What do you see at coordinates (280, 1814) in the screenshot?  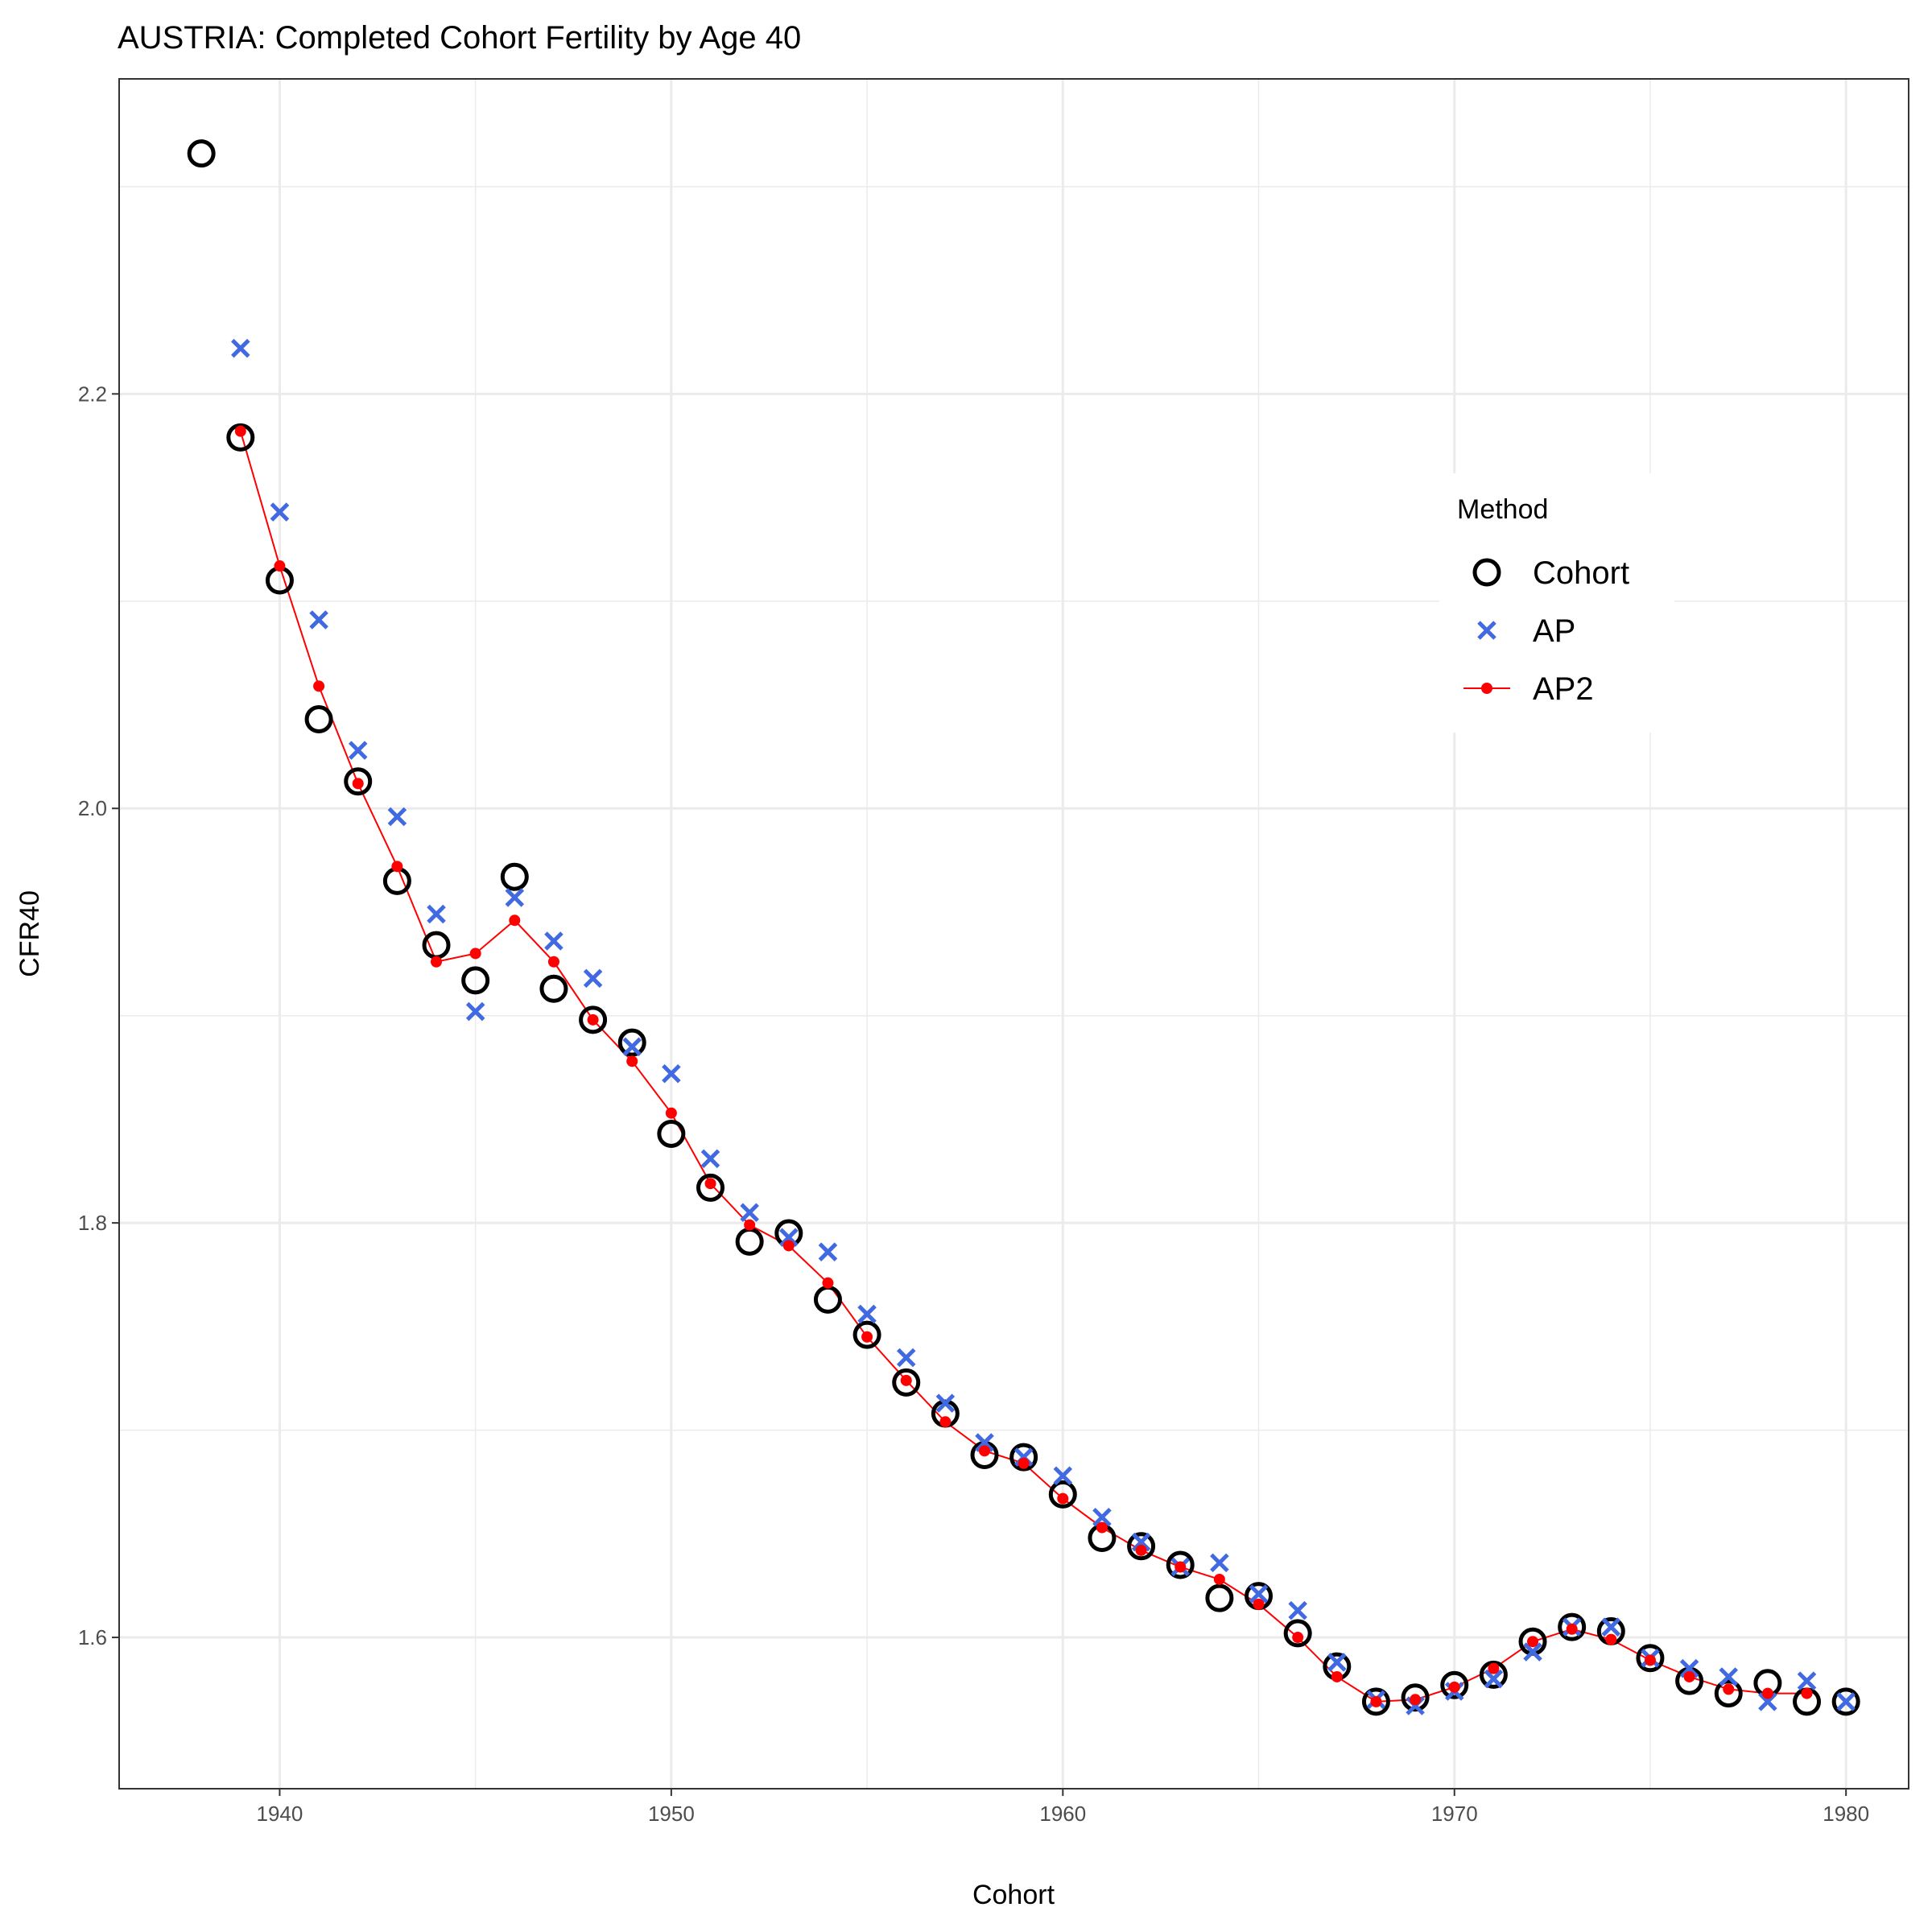 I see `x-tick-label: 1940` at bounding box center [280, 1814].